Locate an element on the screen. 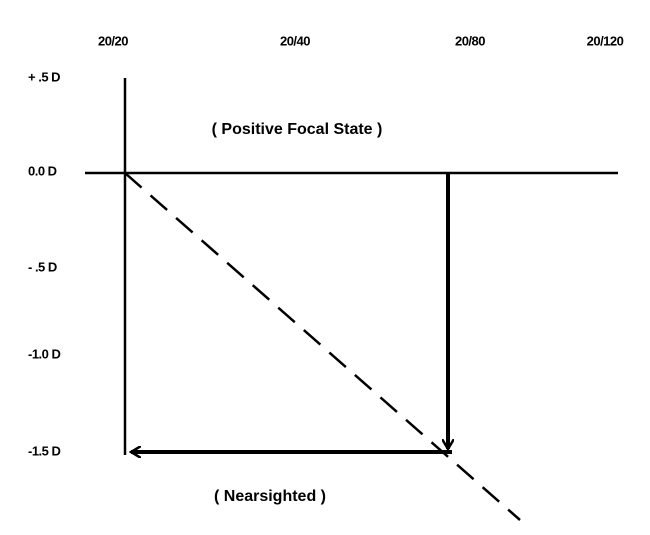 The image size is (650, 535). left-label: -1.0 D is located at coordinates (44, 353).